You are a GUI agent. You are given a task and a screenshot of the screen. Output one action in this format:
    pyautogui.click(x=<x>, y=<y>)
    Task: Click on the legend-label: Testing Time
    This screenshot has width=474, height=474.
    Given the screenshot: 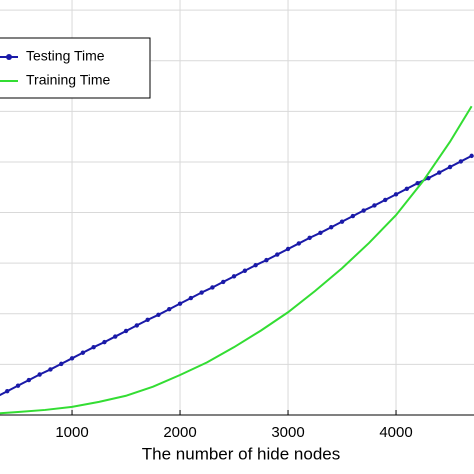 What is the action you would take?
    pyautogui.click(x=65, y=56)
    